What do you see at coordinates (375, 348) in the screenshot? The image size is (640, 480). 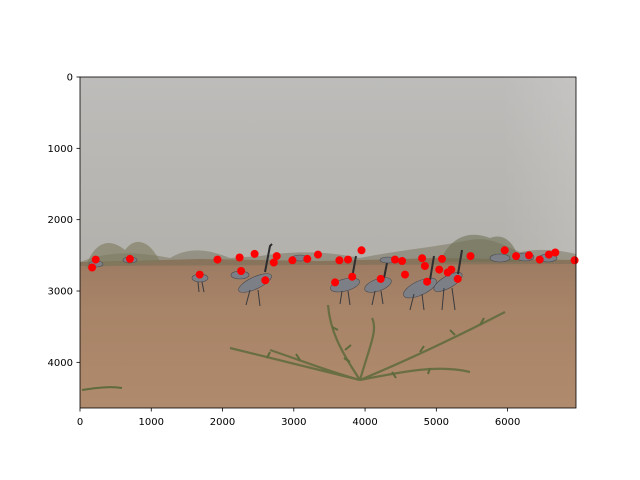 I see `foreground-plant-leaves` at bounding box center [375, 348].